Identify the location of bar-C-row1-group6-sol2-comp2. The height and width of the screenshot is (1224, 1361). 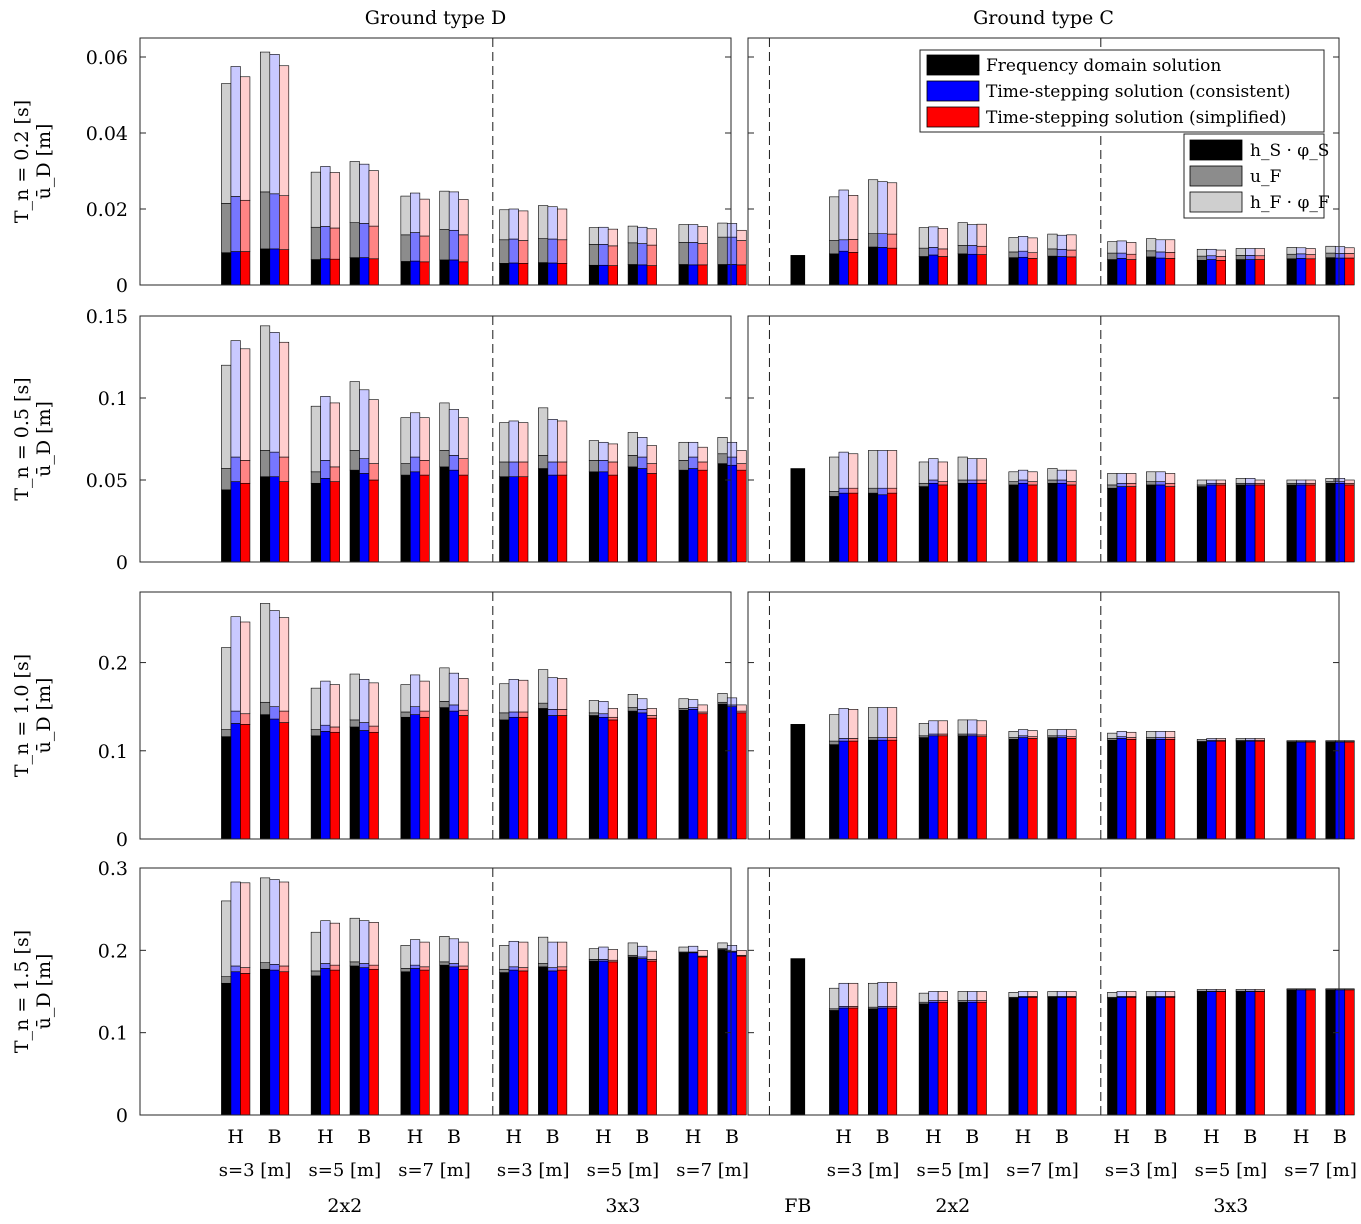
(1132, 478).